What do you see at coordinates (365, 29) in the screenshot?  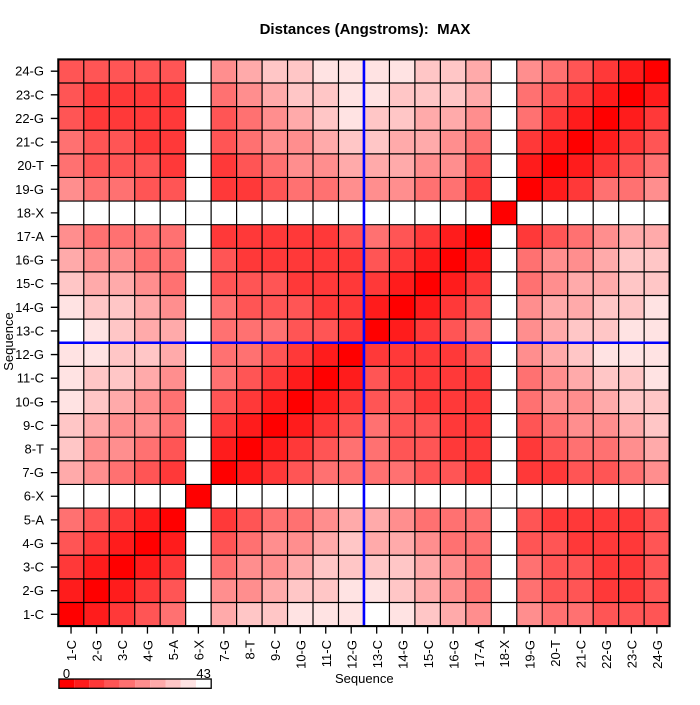 I see `svg-text: Distances (Angstroms): MAX` at bounding box center [365, 29].